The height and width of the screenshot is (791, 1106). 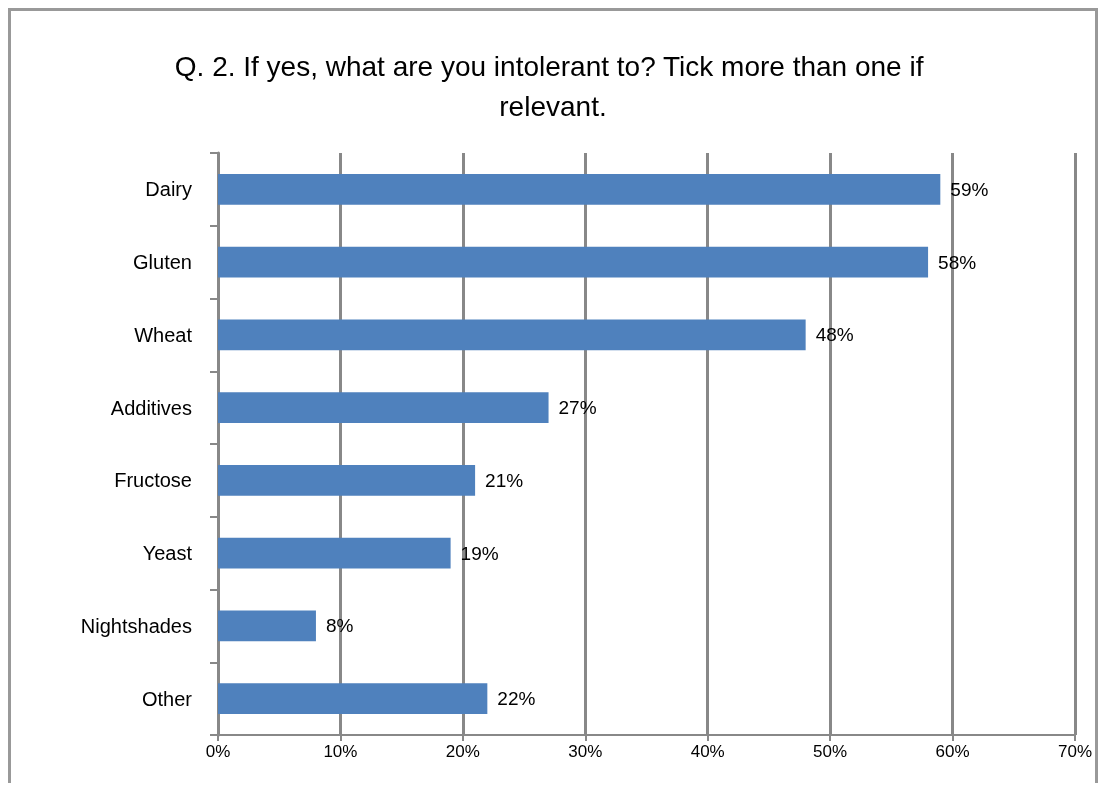 What do you see at coordinates (167, 698) in the screenshot?
I see `y-tick-label: Other` at bounding box center [167, 698].